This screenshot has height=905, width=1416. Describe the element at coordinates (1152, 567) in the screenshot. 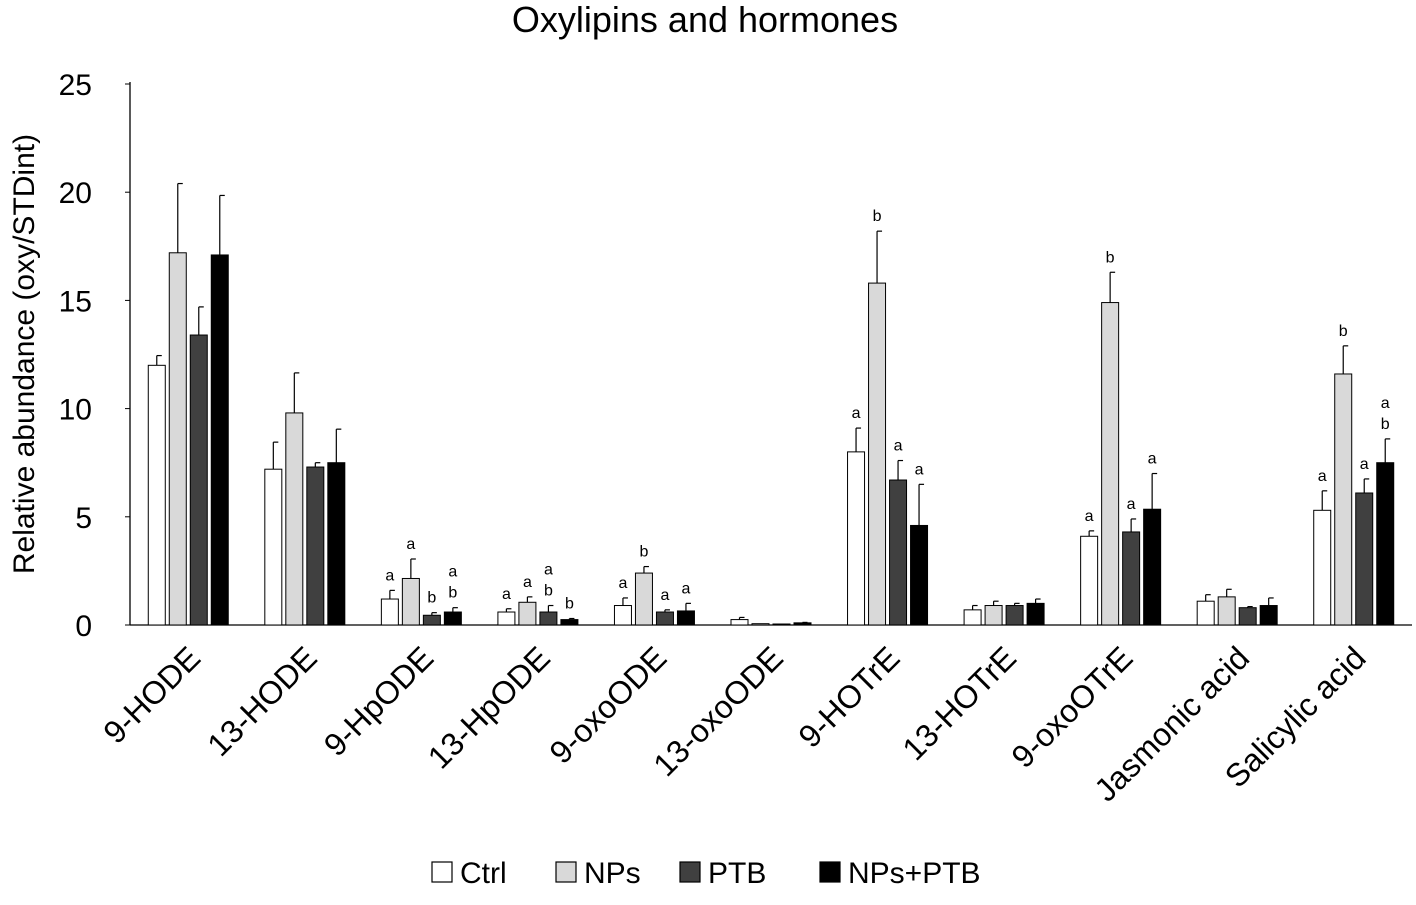

I see `bar-nps-ptb-9-oxootre` at that location.